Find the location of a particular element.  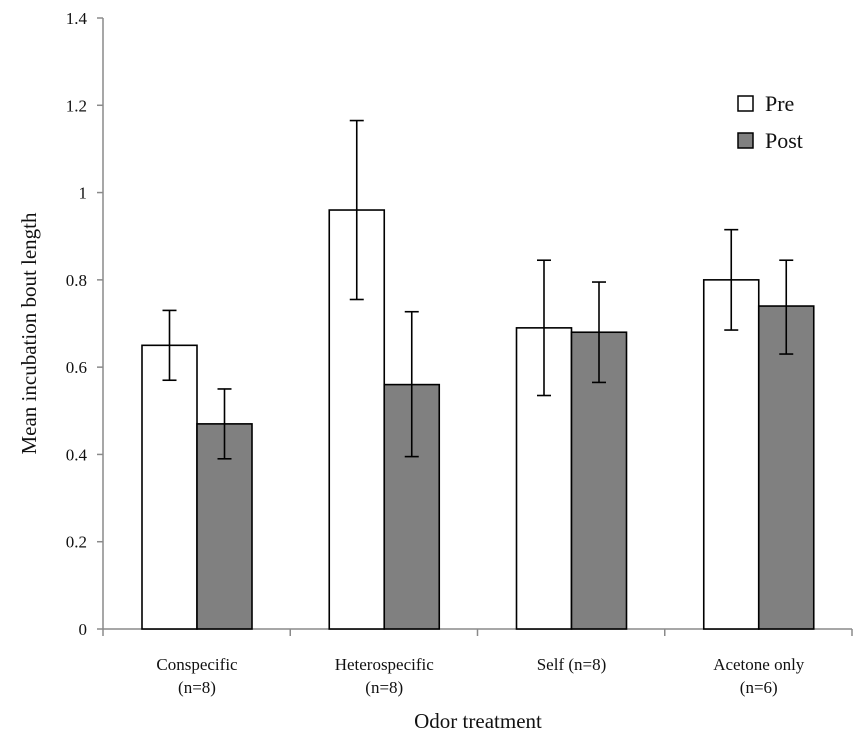

legend: Pre Post is located at coordinates (770, 122).